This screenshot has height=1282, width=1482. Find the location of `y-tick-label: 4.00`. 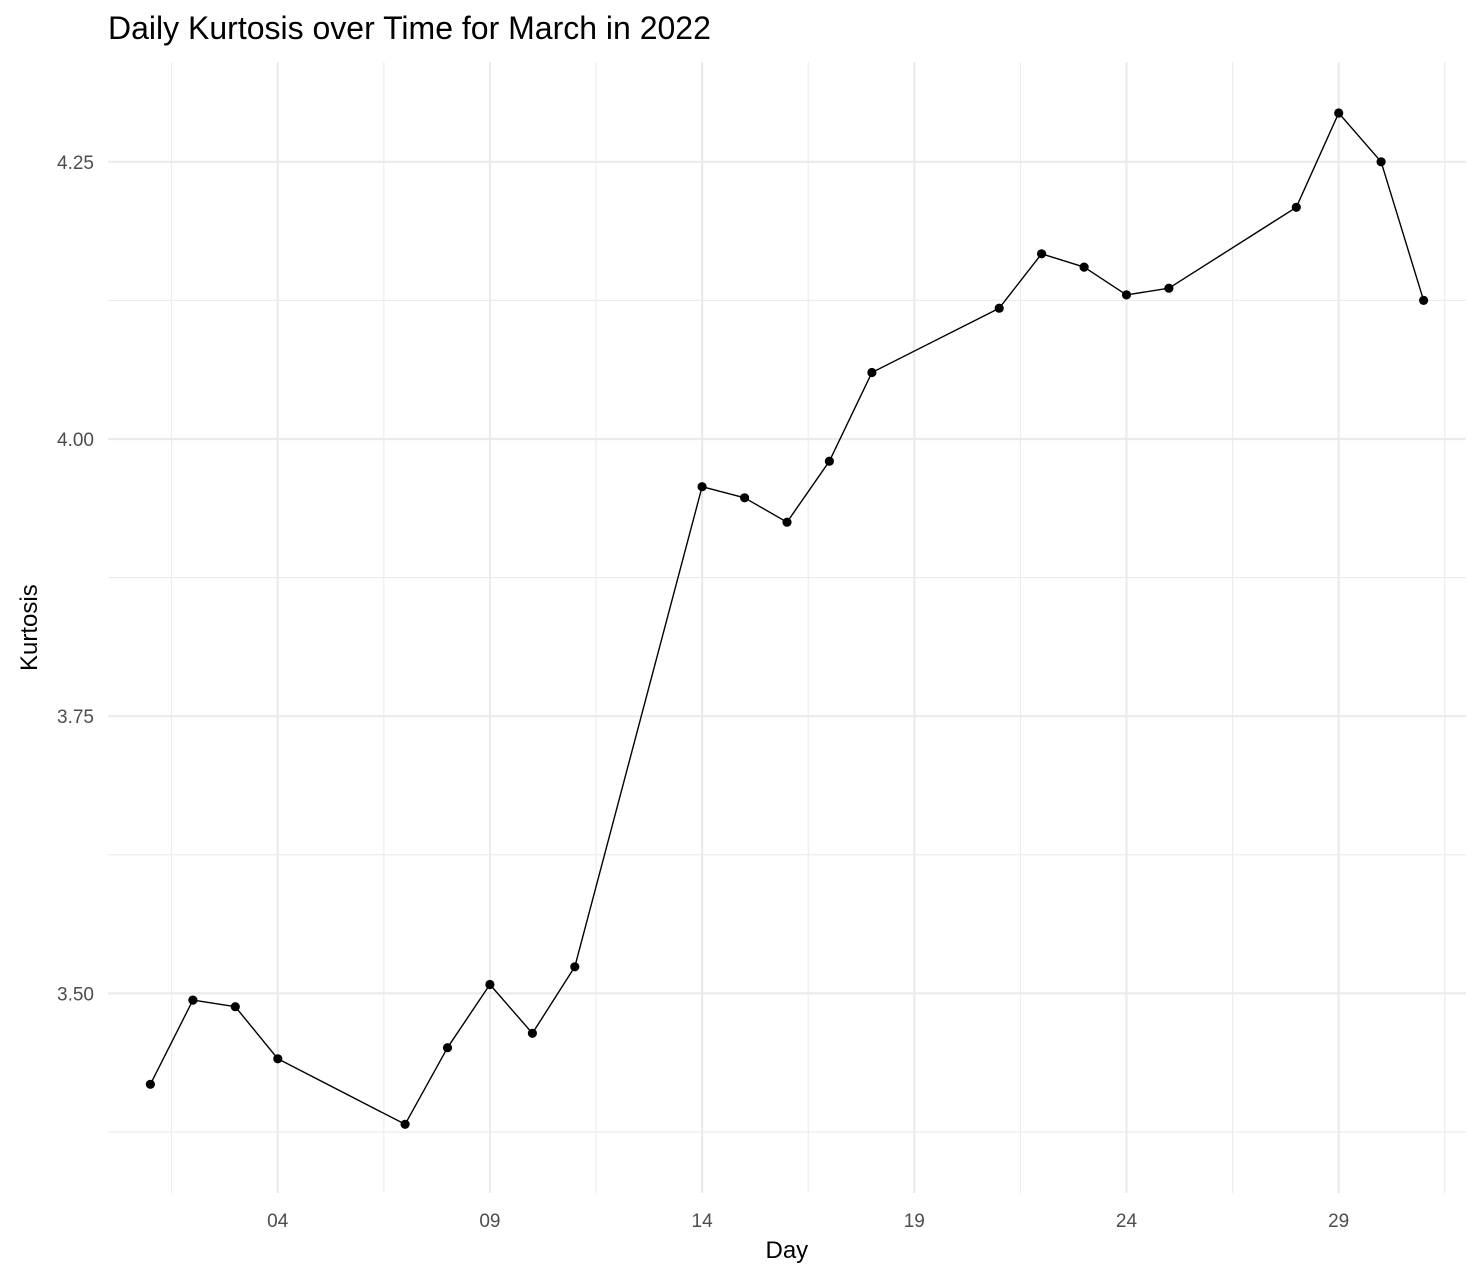

y-tick-label: 4.00 is located at coordinates (75, 440).